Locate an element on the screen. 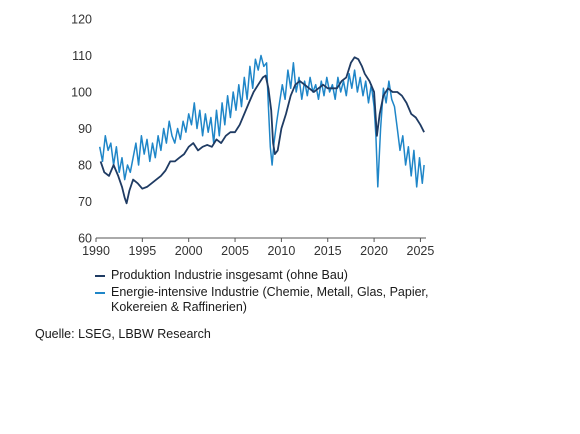 The width and height of the screenshot is (580, 434). legend-swatch-produktion is located at coordinates (100, 276).